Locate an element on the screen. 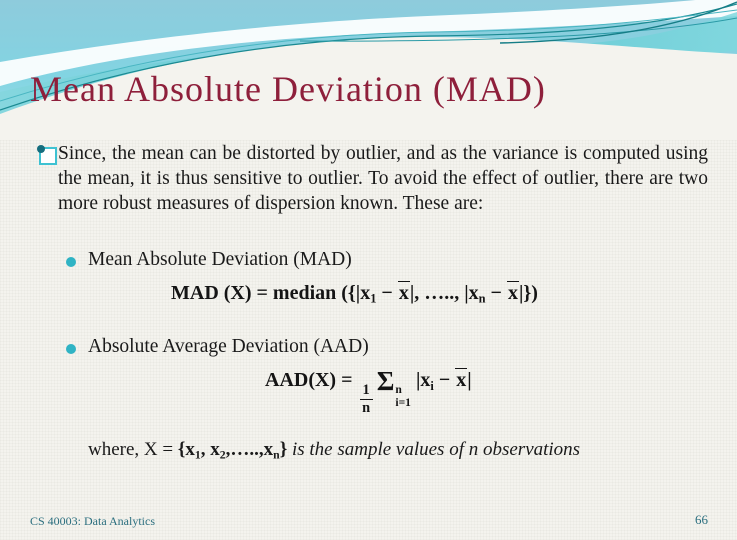 The image size is (737, 540). mad-sub-n: n is located at coordinates (482, 298).